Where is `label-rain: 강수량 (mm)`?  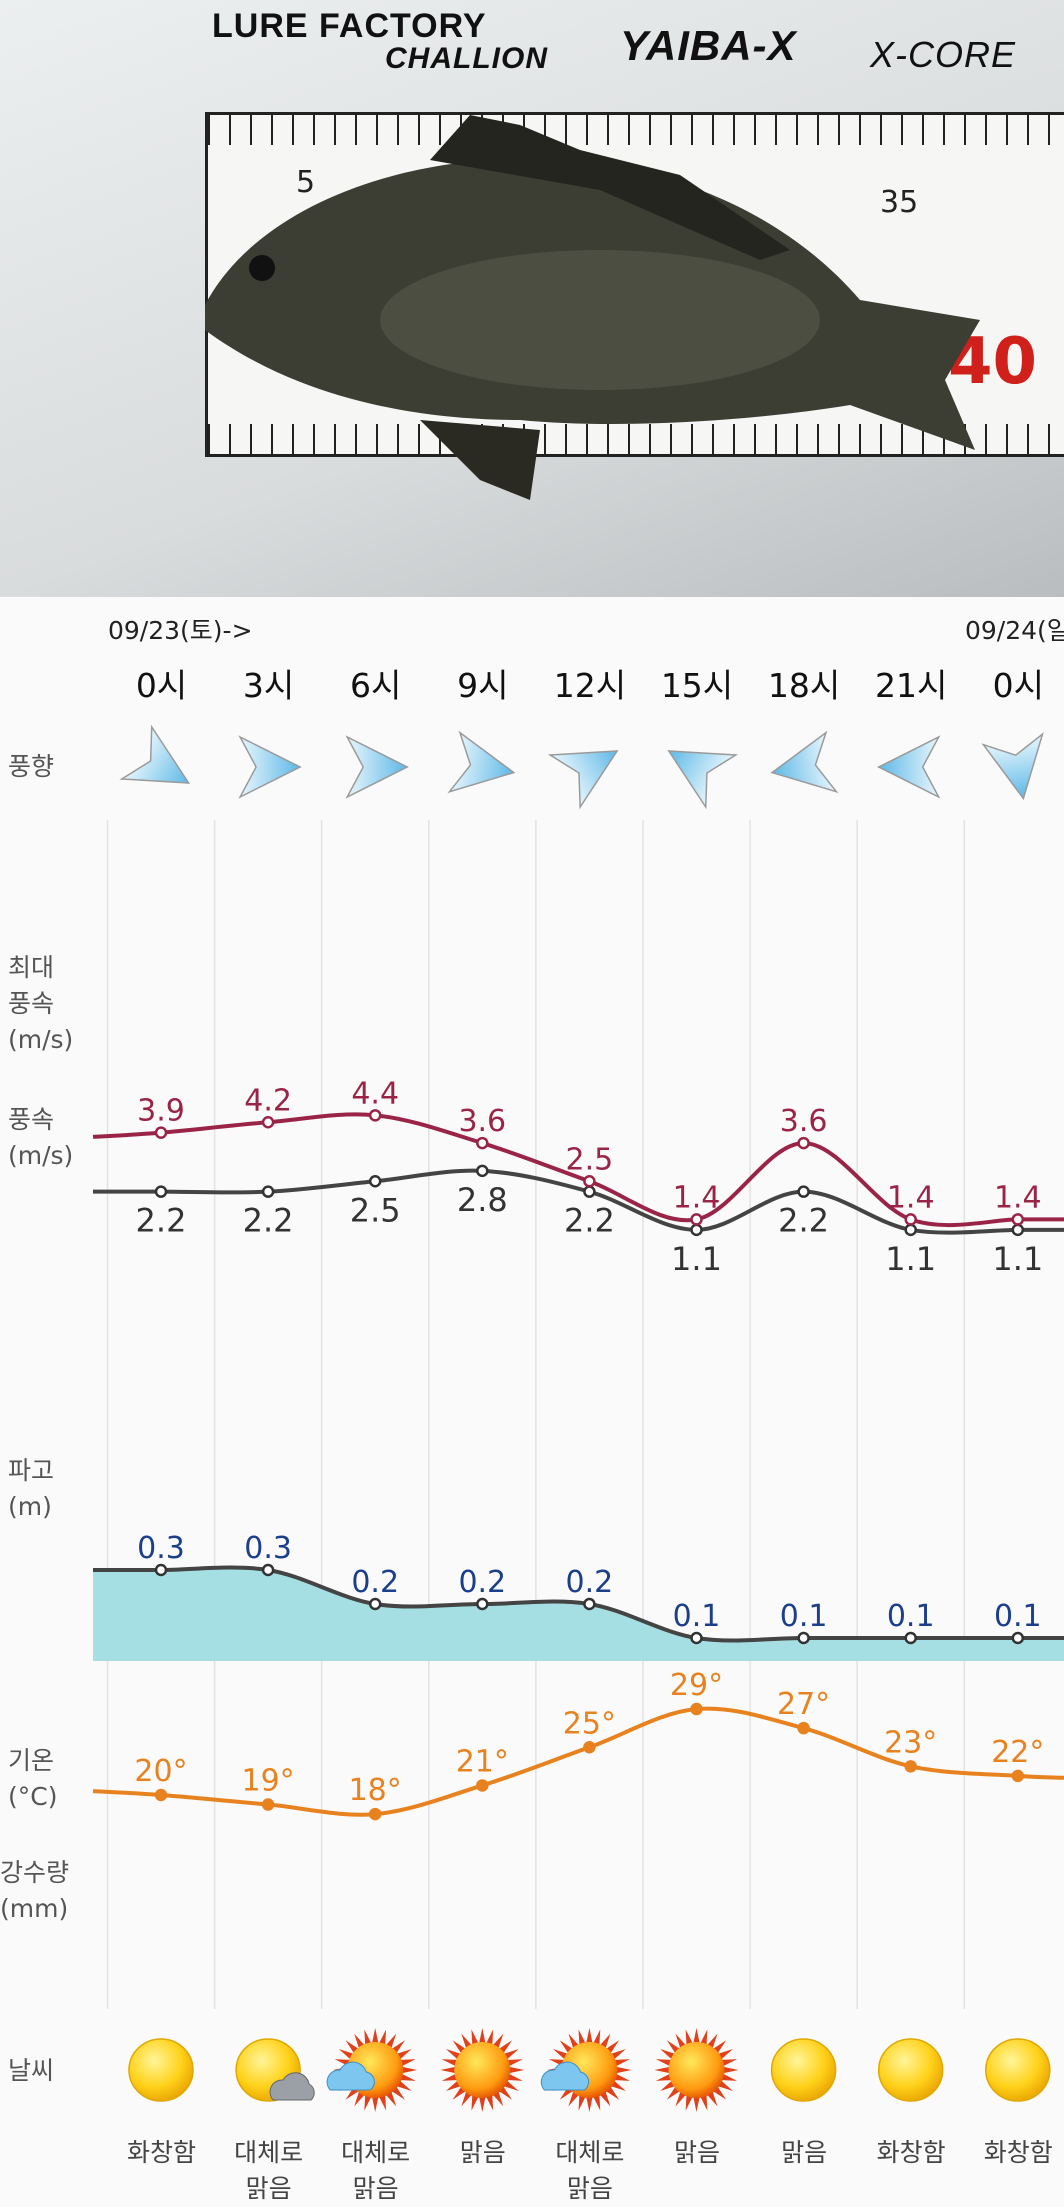
label-rain: 강수량 (mm) is located at coordinates (35, 1890).